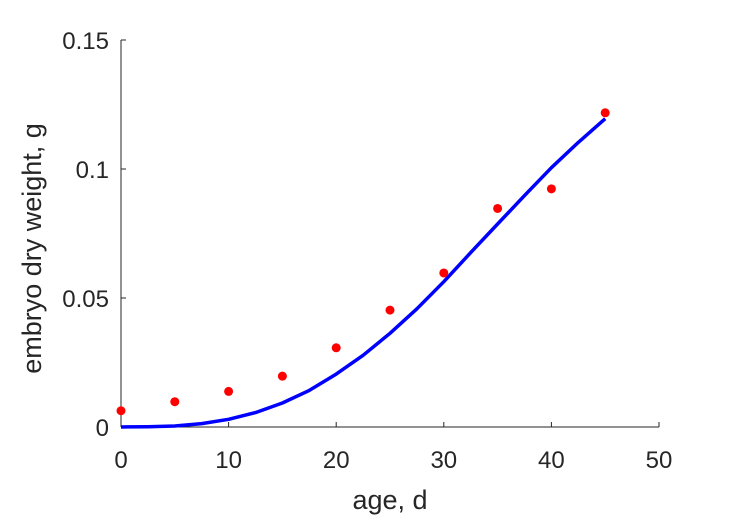  What do you see at coordinates (228, 460) in the screenshot?
I see `x-tick-label: 10` at bounding box center [228, 460].